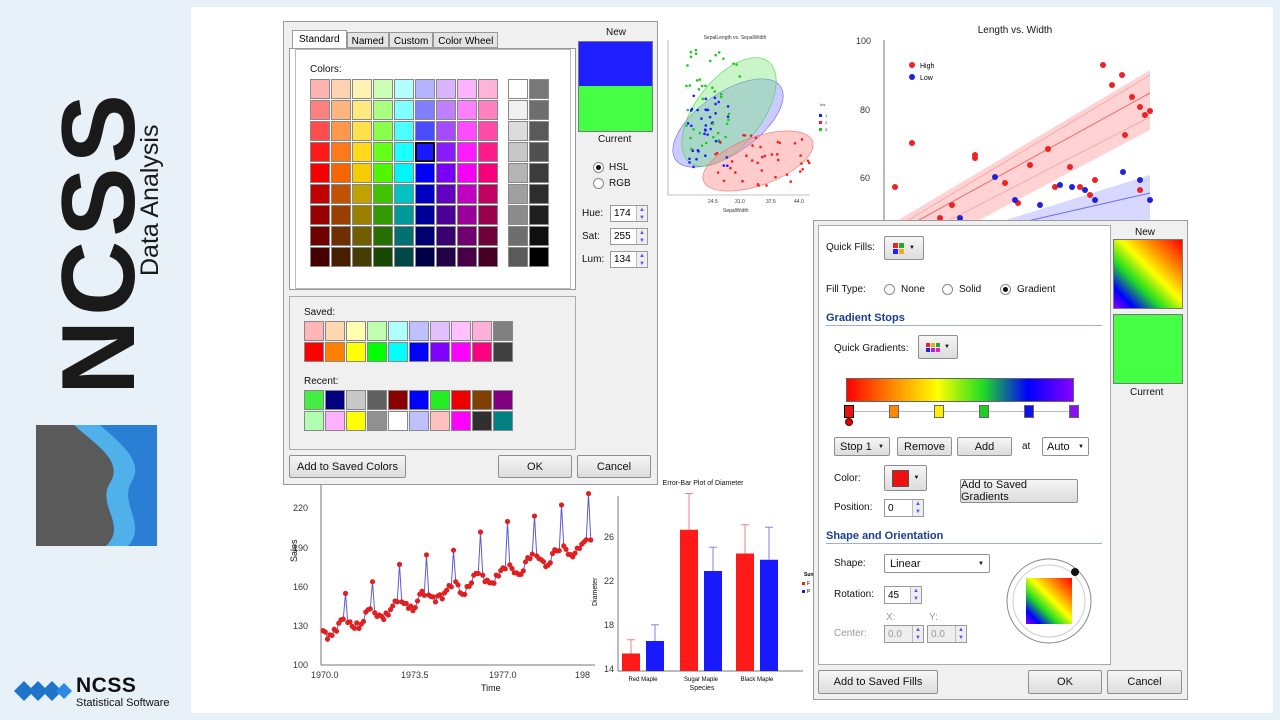 The width and height of the screenshot is (1280, 720). Describe the element at coordinates (937, 563) in the screenshot. I see `shape-select: Linear ▼` at that location.